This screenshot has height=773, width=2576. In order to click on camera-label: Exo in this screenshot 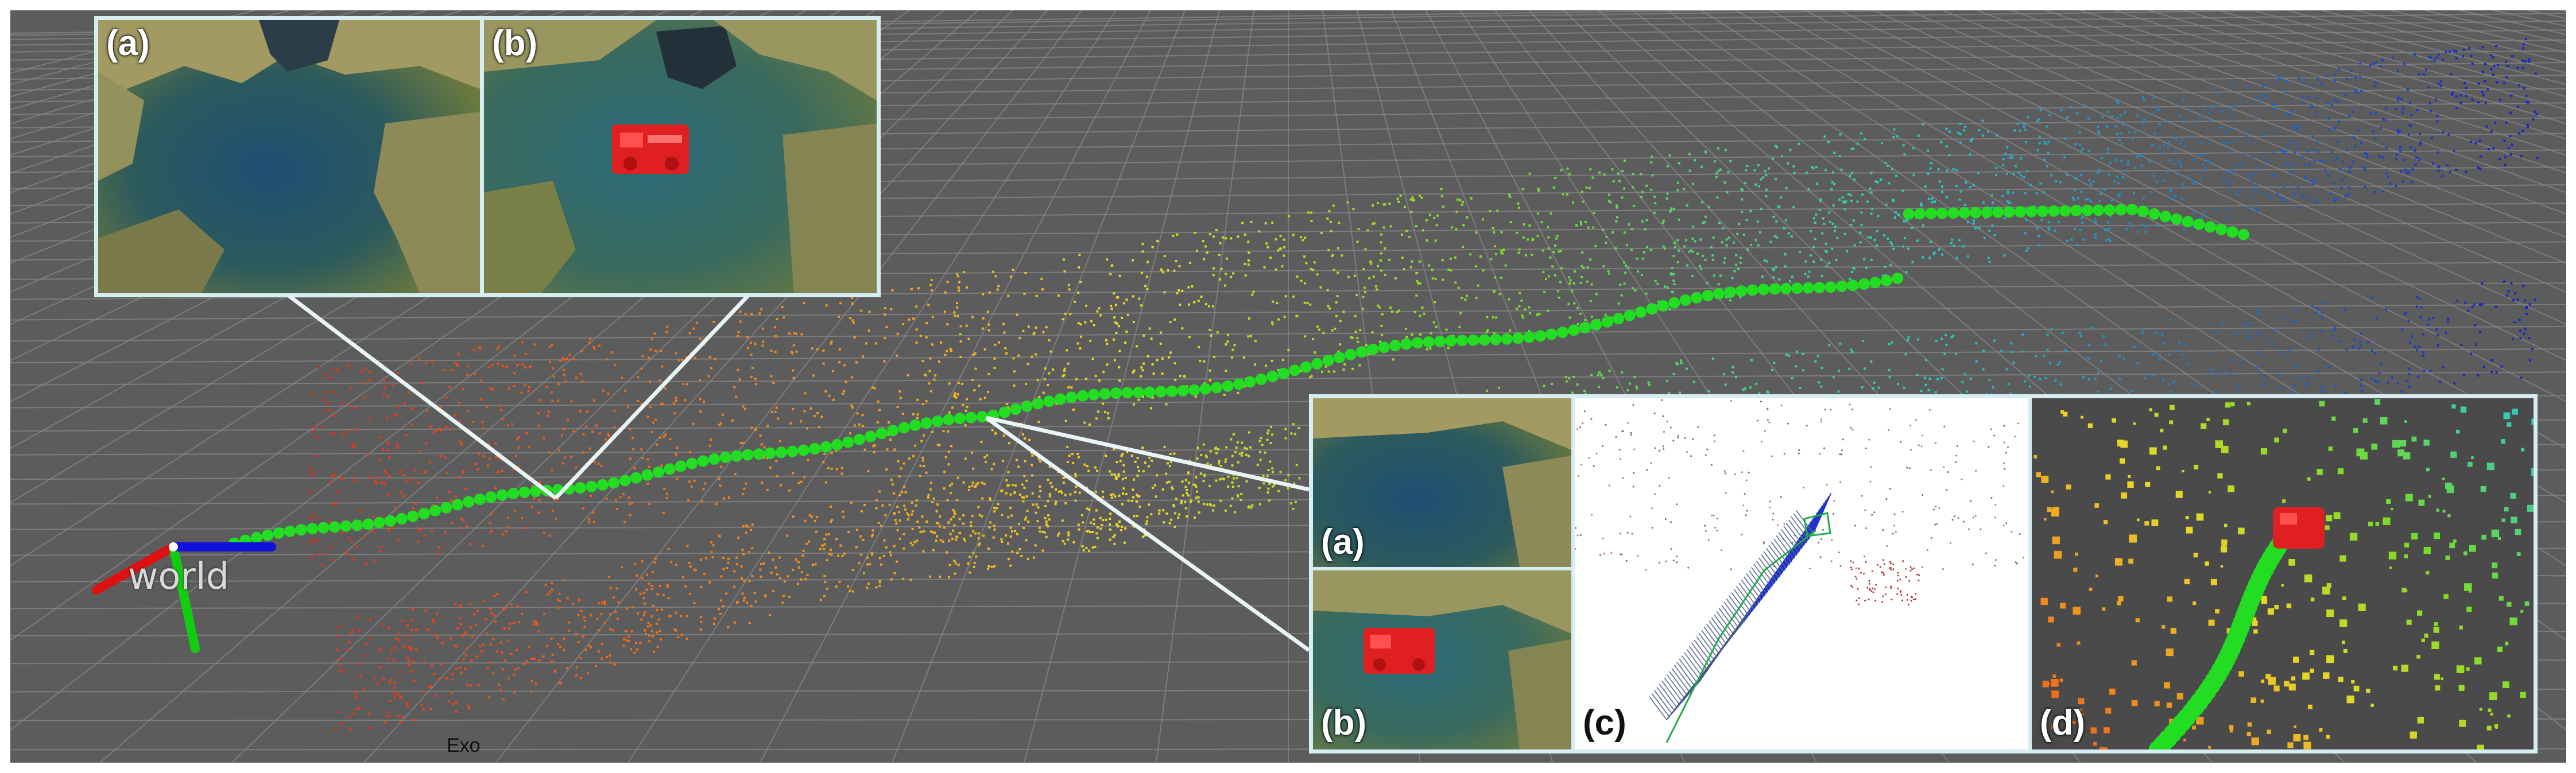, I will do `click(464, 745)`.